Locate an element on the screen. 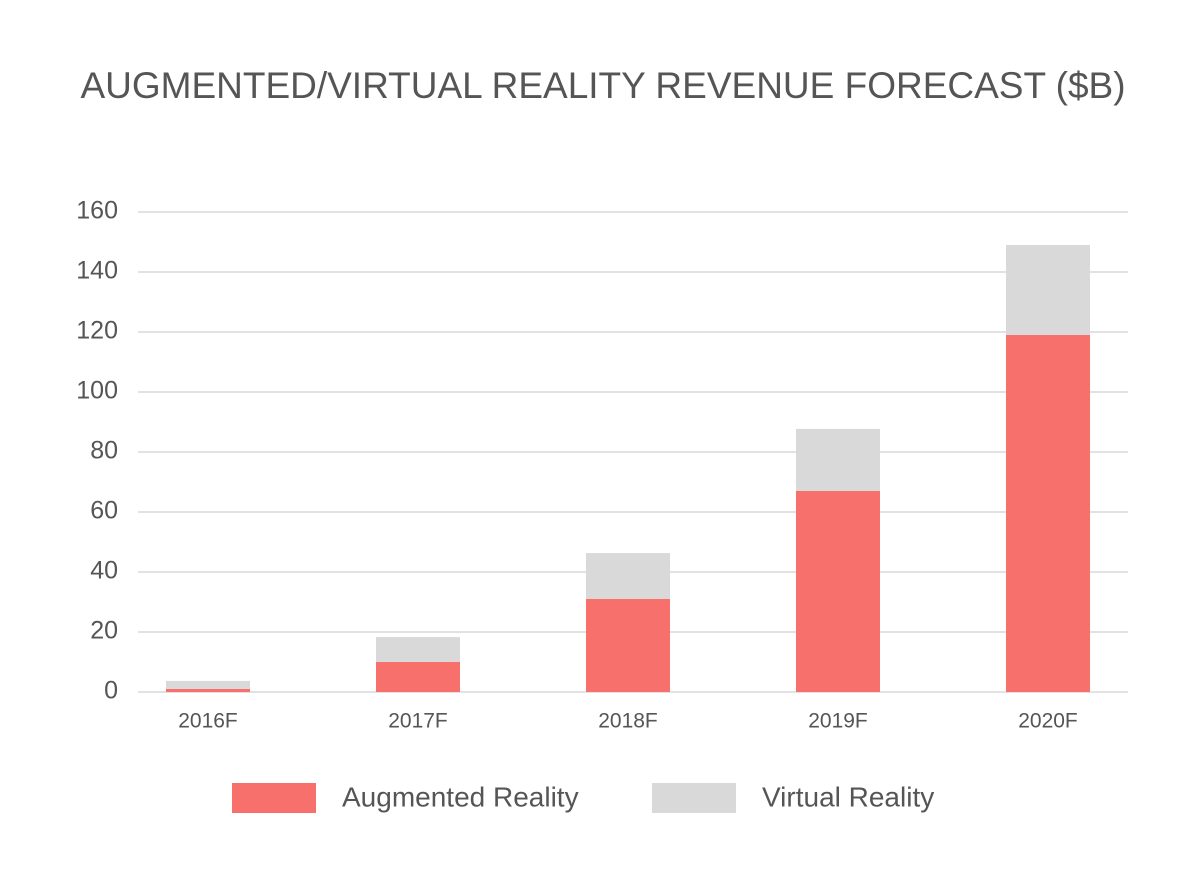 Image resolution: width=1200 pixels, height=879 pixels. x-tick-label: 2016F is located at coordinates (208, 721).